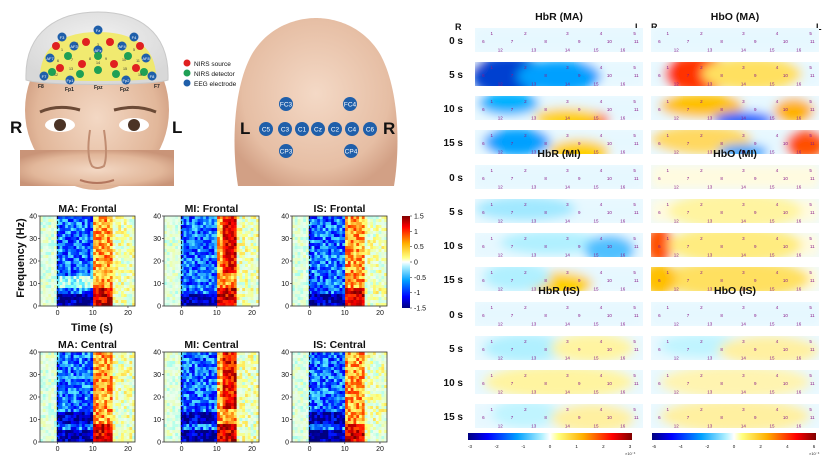 Image resolution: width=827 pixels, height=457 pixels. I want to click on spectrogram-panel: IS: Central 40 30 20 10 0 0 10 20, so click(334, 396).